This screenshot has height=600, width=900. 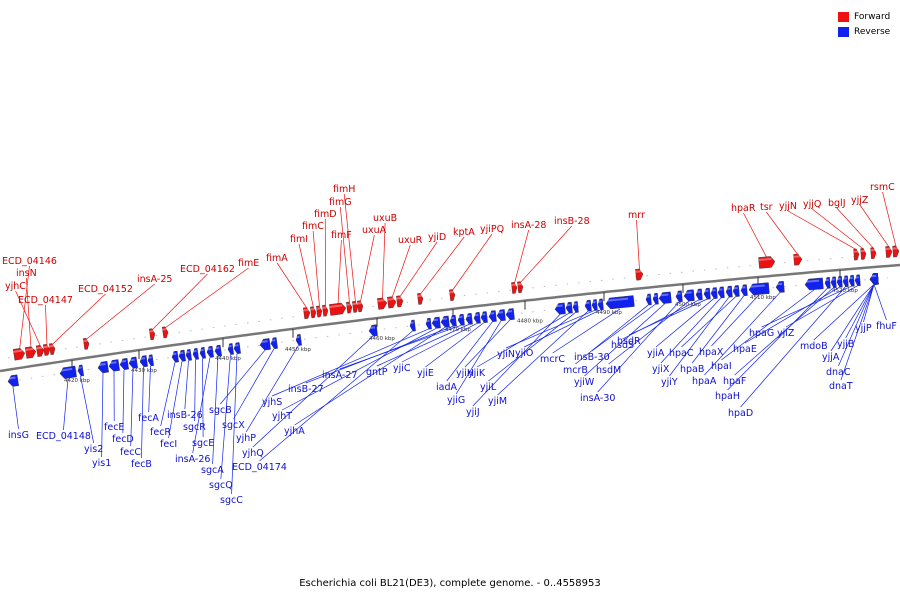 What do you see at coordinates (699, 294) in the screenshot?
I see `gene-hsds` at bounding box center [699, 294].